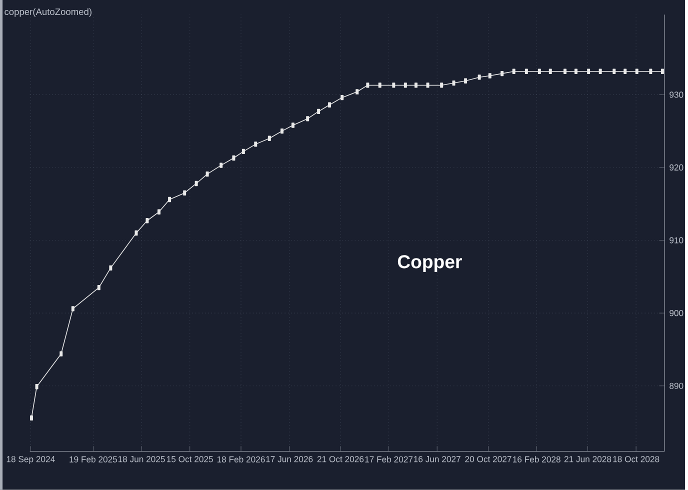 This screenshot has height=490, width=688. What do you see at coordinates (636, 459) in the screenshot?
I see `x-tick-label: 18 Oct 2028` at bounding box center [636, 459].